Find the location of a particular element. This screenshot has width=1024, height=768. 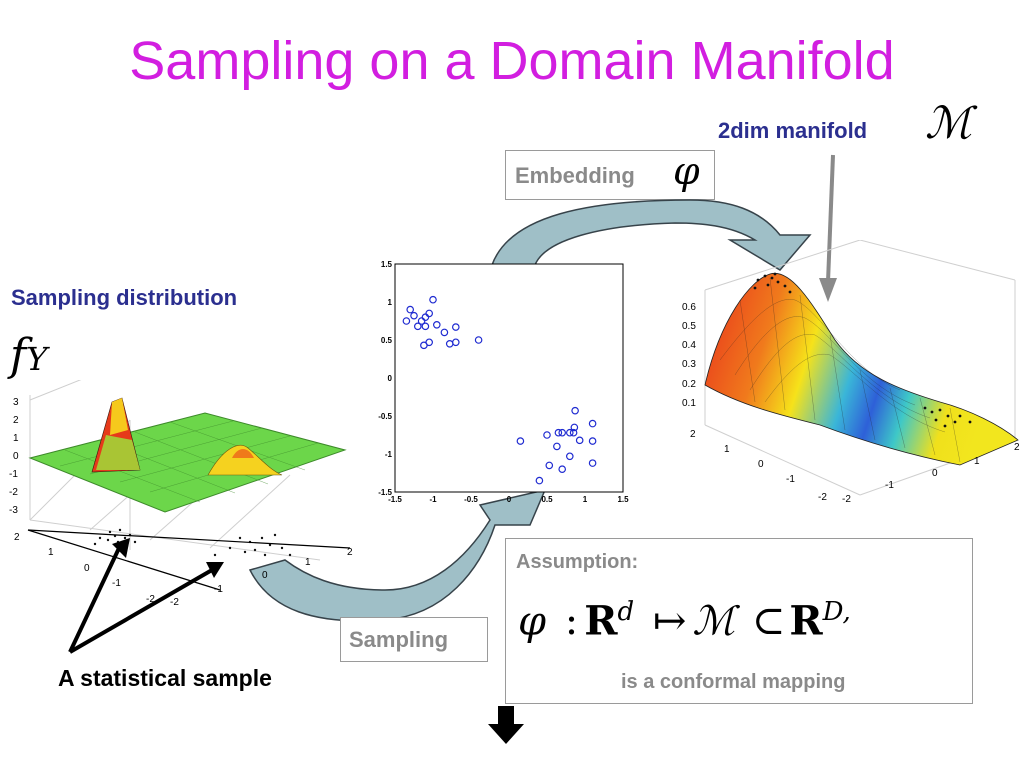

manifold-symbol: ℳ is located at coordinates (949, 123).